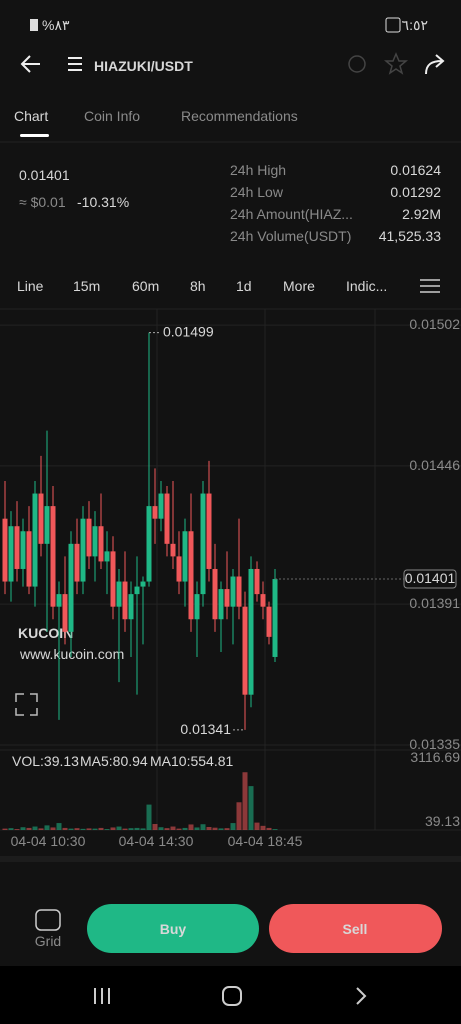 This screenshot has width=461, height=1024. I want to click on sell-label: Sell, so click(355, 929).